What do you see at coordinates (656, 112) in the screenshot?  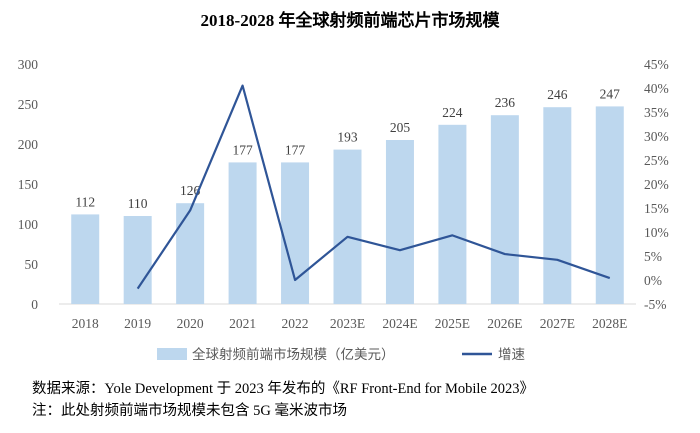 I see `right-tick-label: 35%` at bounding box center [656, 112].